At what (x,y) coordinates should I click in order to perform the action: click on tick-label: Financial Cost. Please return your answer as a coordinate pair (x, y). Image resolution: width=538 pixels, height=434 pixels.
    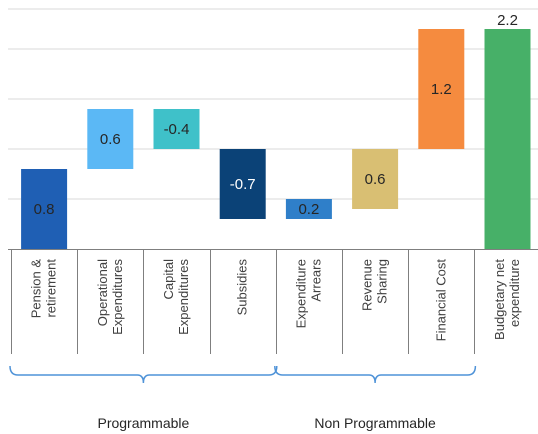
    Looking at the image, I should click on (440, 300).